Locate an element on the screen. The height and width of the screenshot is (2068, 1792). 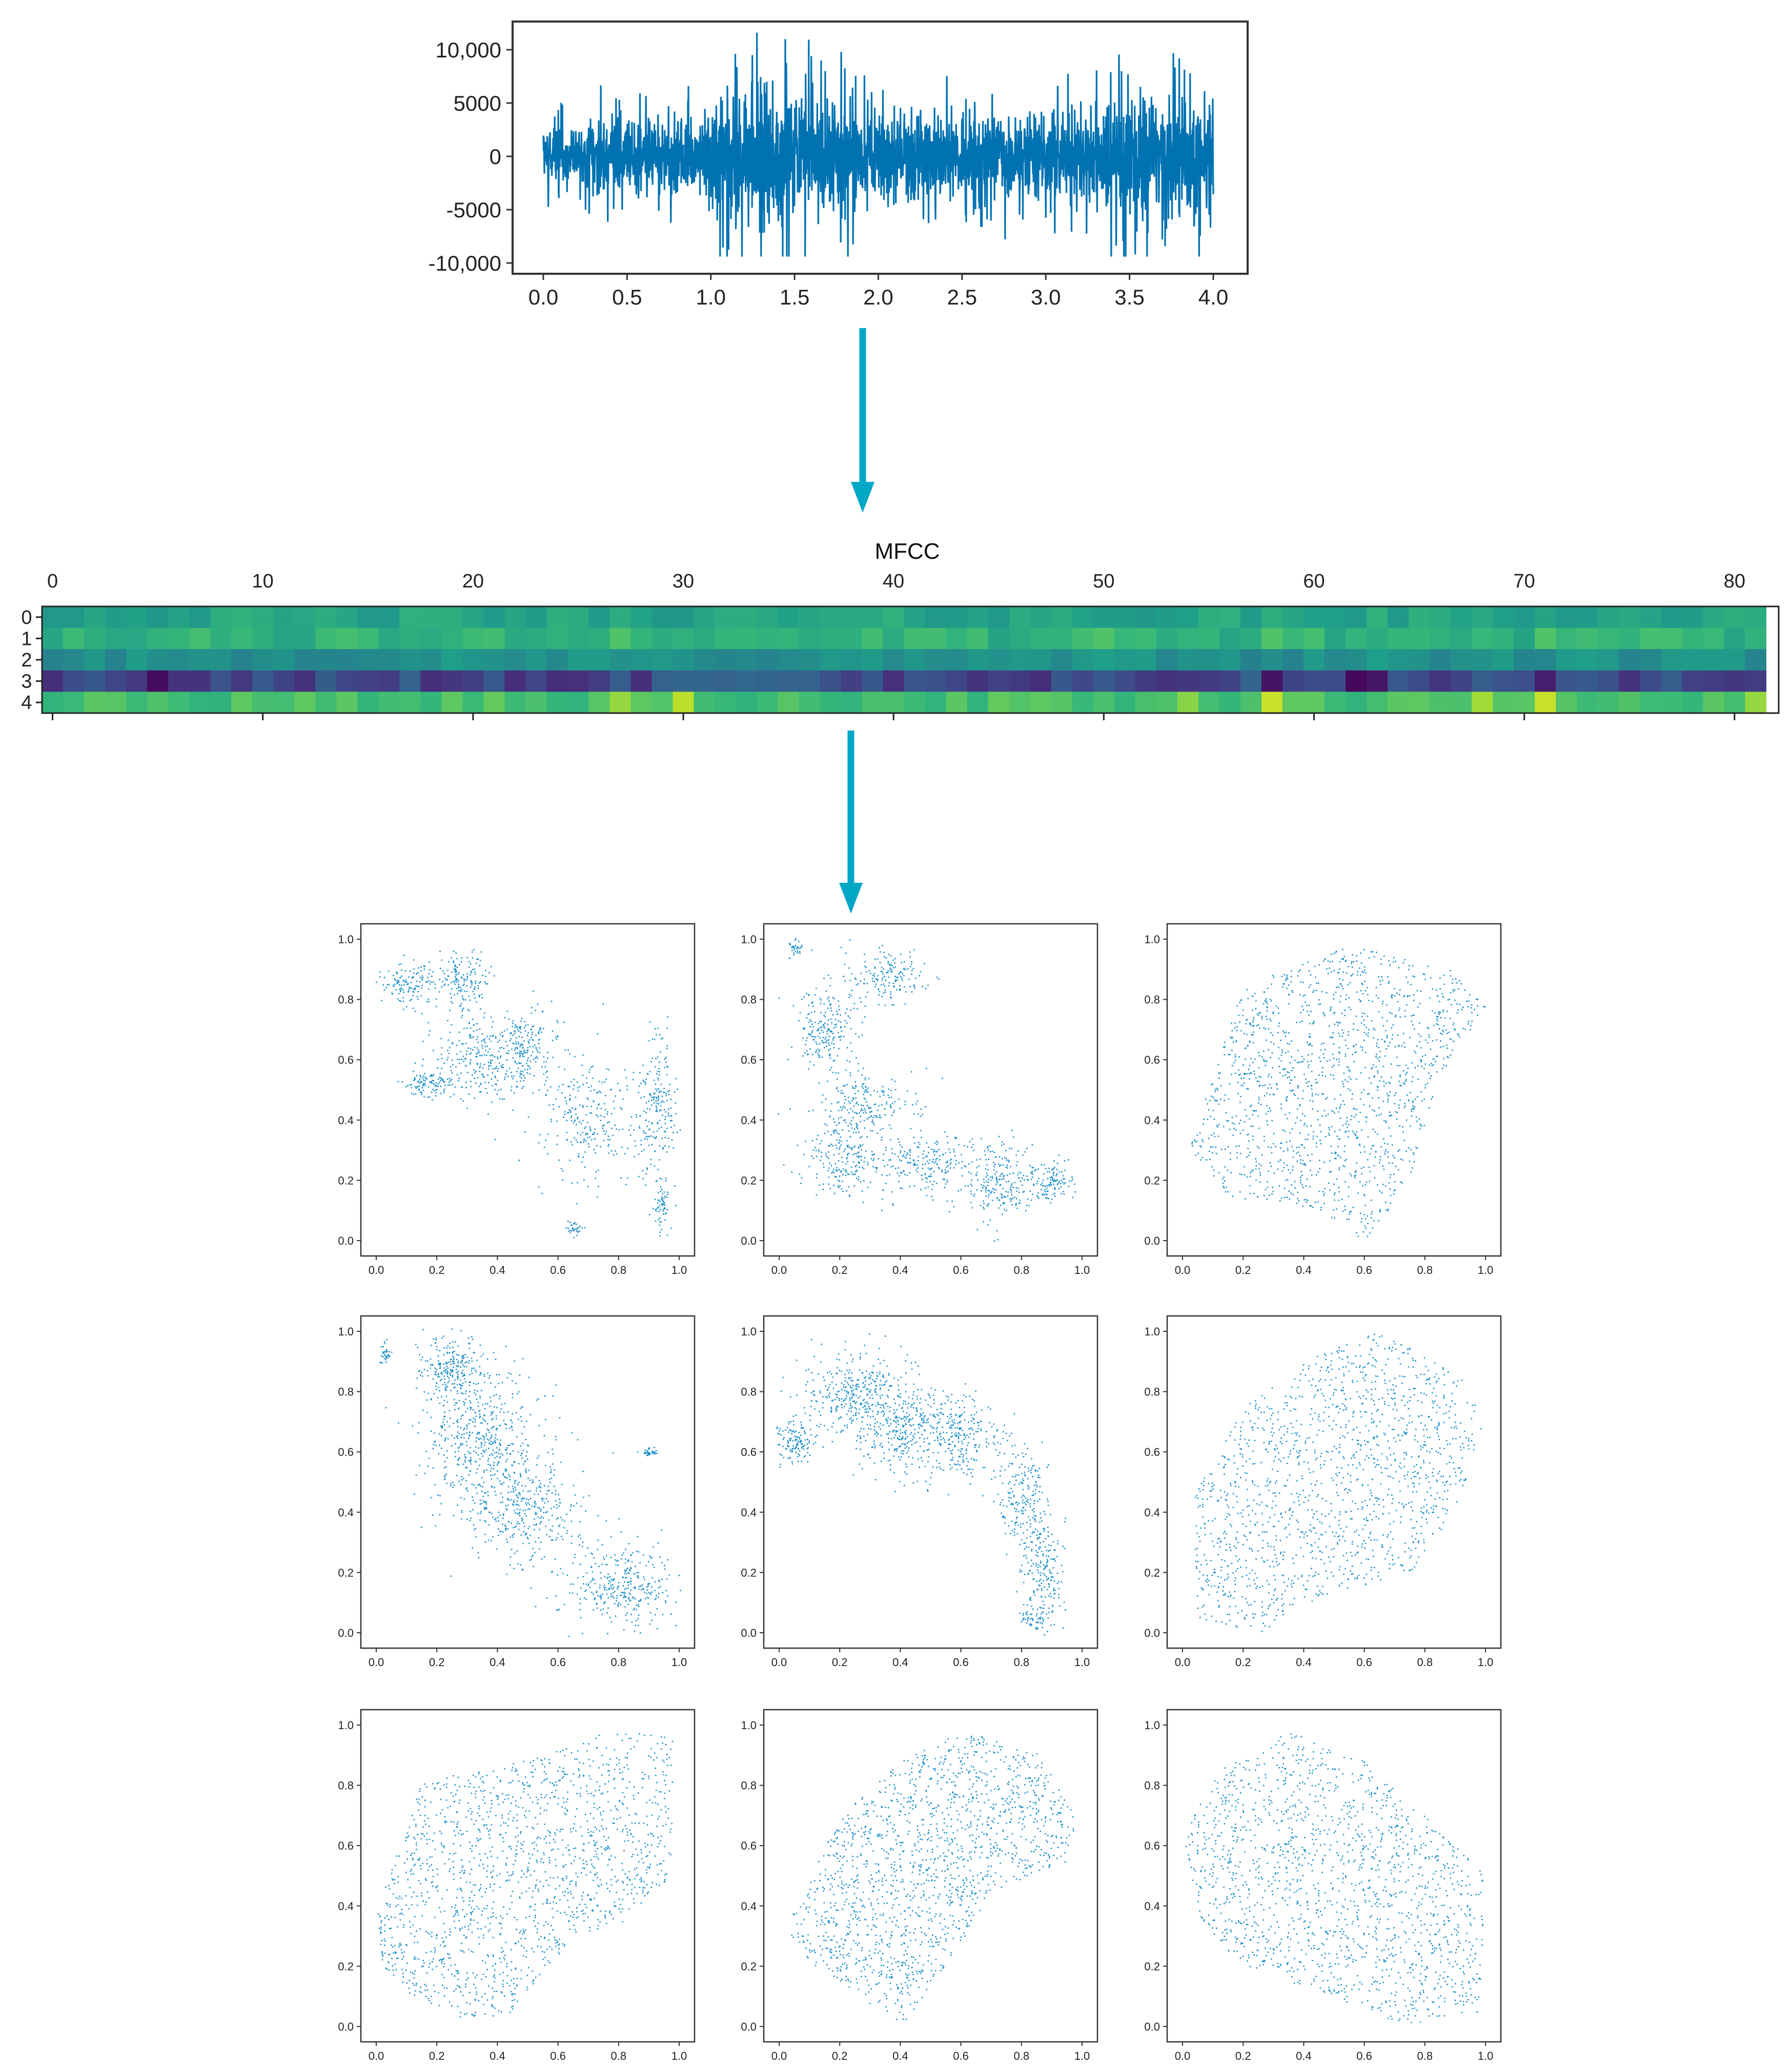
waveform-x-tick-label: 1.0 is located at coordinates (711, 297).